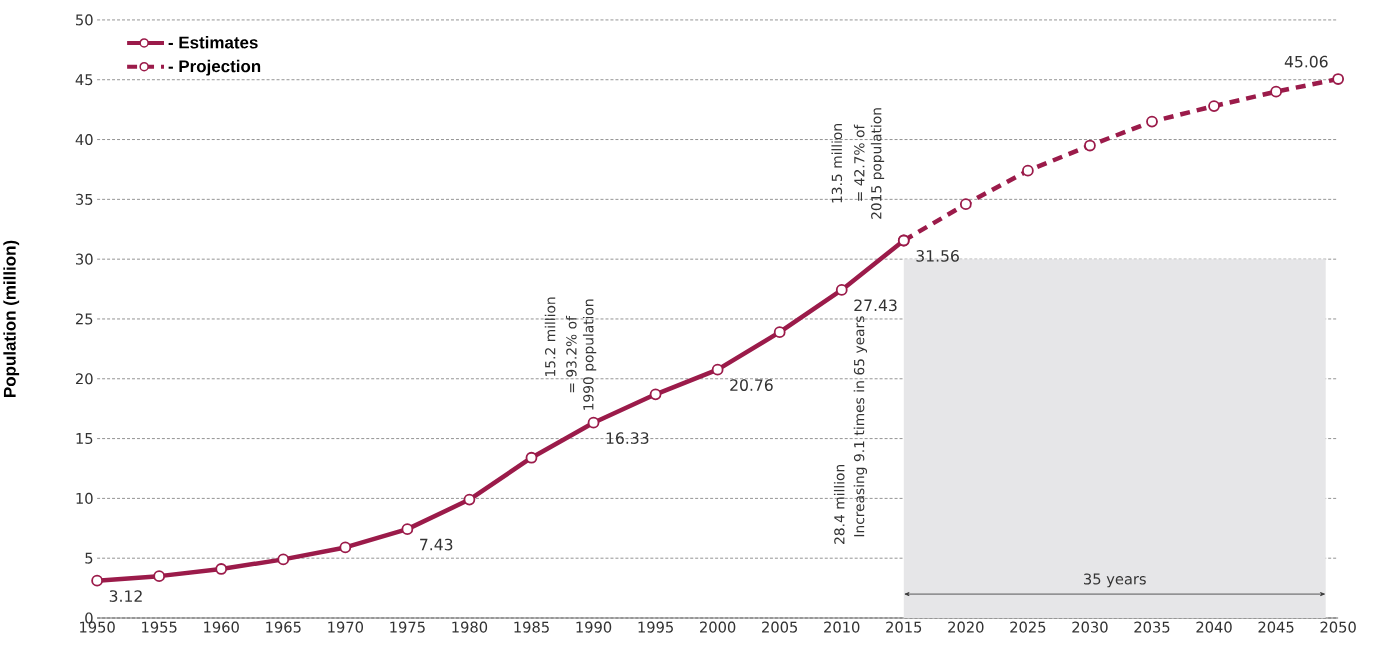 The width and height of the screenshot is (1378, 661). Describe the element at coordinates (84, 259) in the screenshot. I see `y-tick-label: 30` at that location.